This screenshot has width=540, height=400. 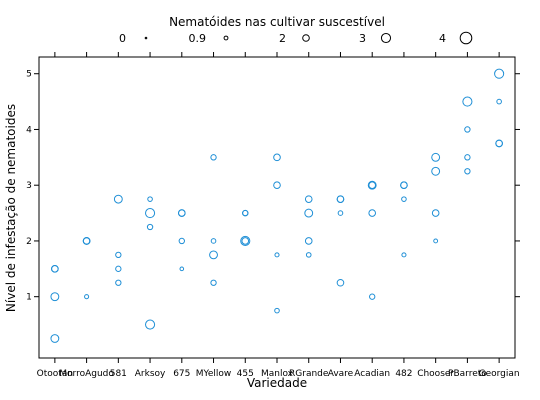 What do you see at coordinates (277, 22) in the screenshot?
I see `legend-title: Nematóides nas cultivar suscestível` at bounding box center [277, 22].